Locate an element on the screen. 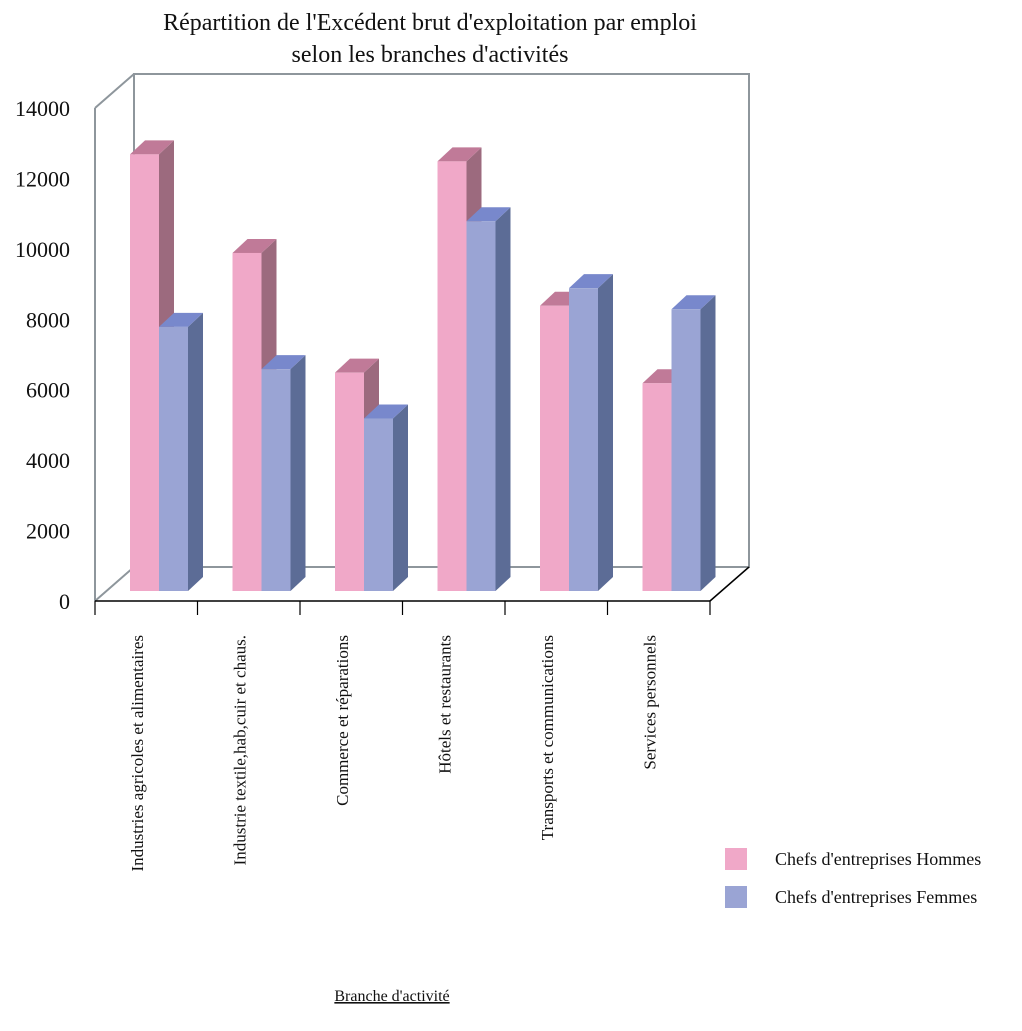  y-tick-label: 14000 is located at coordinates (42, 108).